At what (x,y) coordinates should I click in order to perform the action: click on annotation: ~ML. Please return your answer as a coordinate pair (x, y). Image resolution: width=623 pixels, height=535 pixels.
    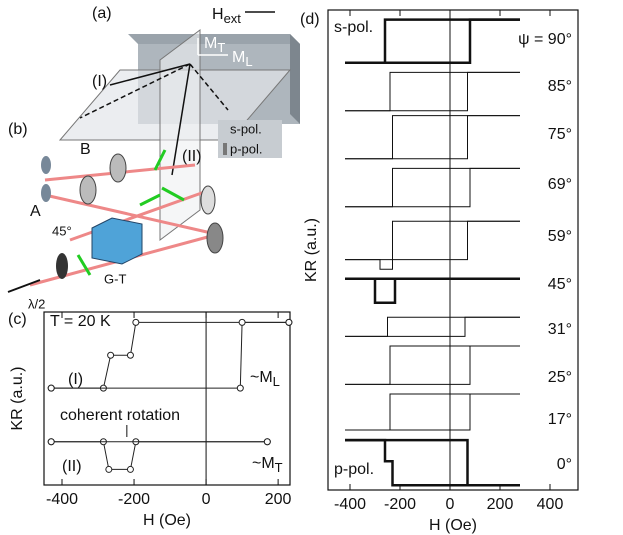
    Looking at the image, I should click on (265, 379).